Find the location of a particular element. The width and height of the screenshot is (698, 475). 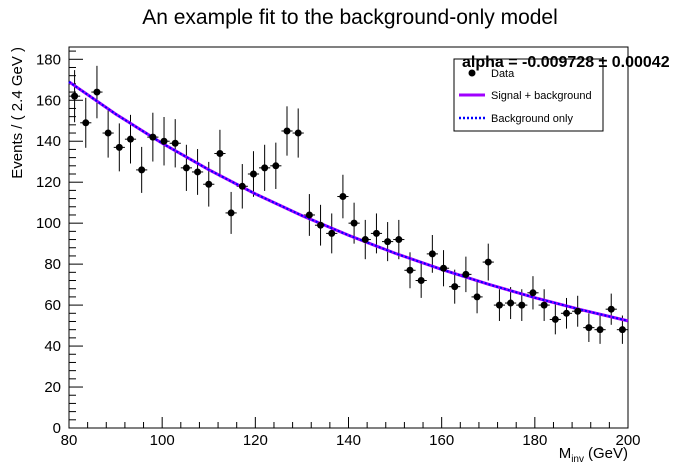

y-tick-label: 80 is located at coordinates (52, 264).